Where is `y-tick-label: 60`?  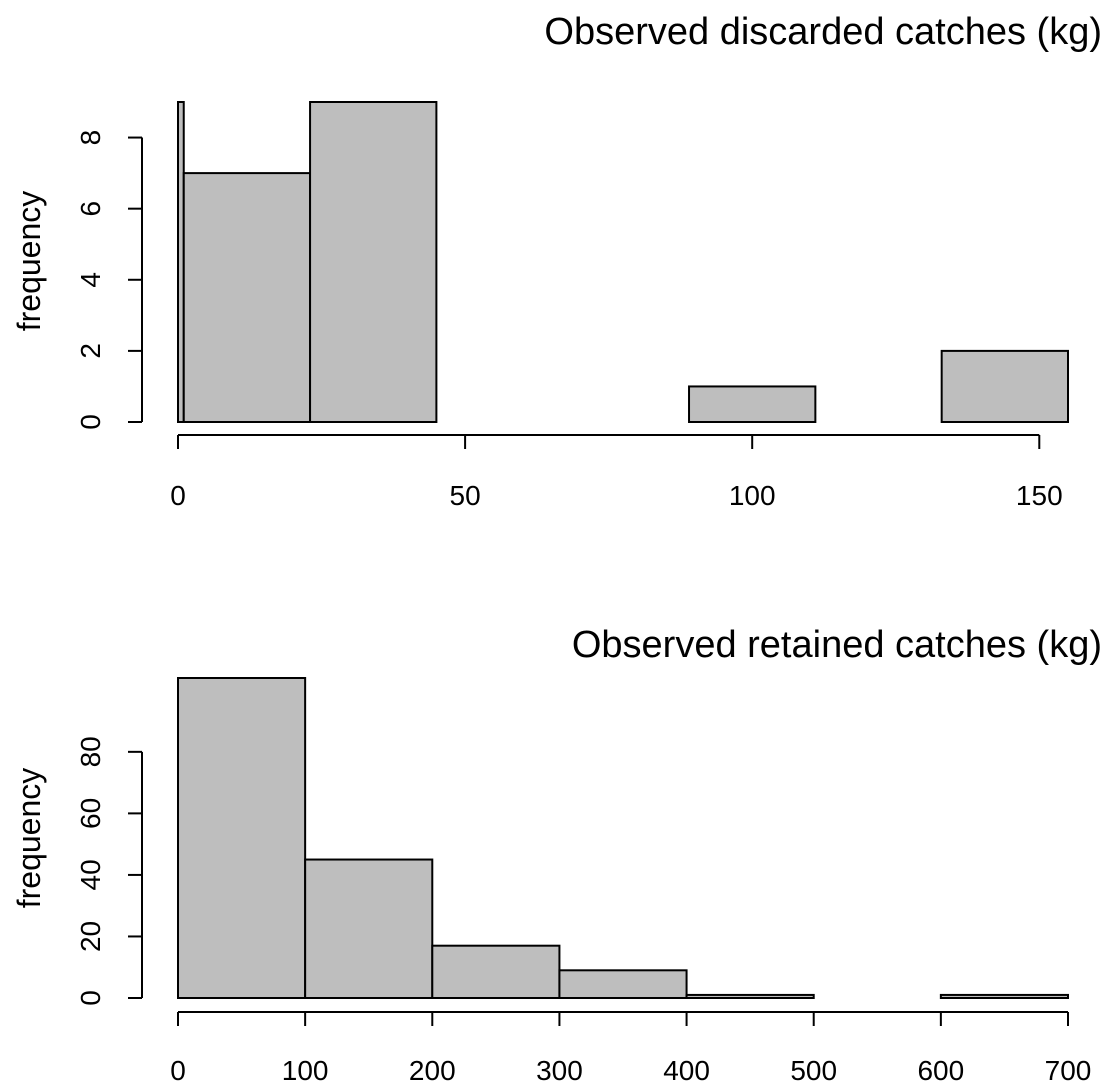 y-tick-label: 60 is located at coordinates (90, 813).